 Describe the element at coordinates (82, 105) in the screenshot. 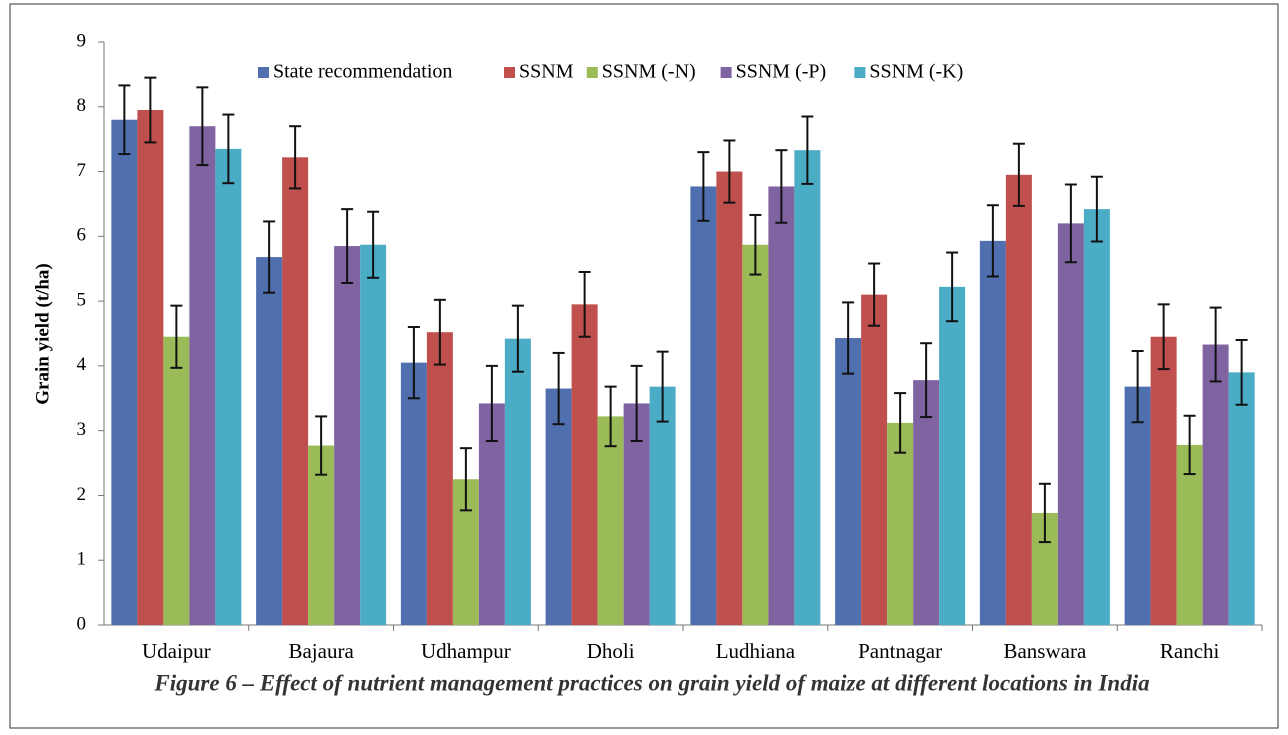

I see `y-tick-label: 8` at that location.